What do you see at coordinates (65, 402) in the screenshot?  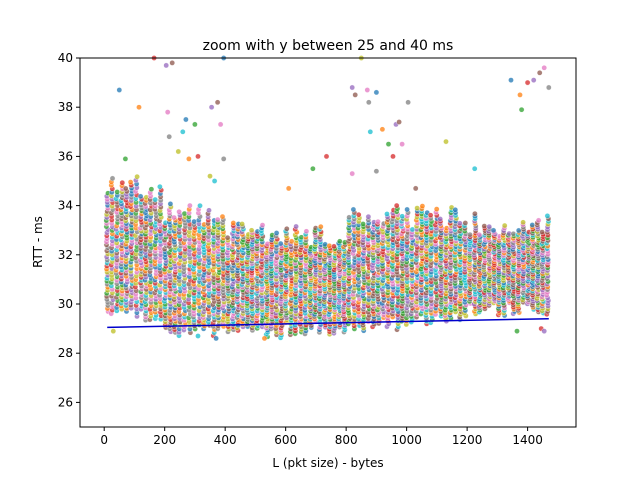 I see `y-tick-label: 26` at bounding box center [65, 402].